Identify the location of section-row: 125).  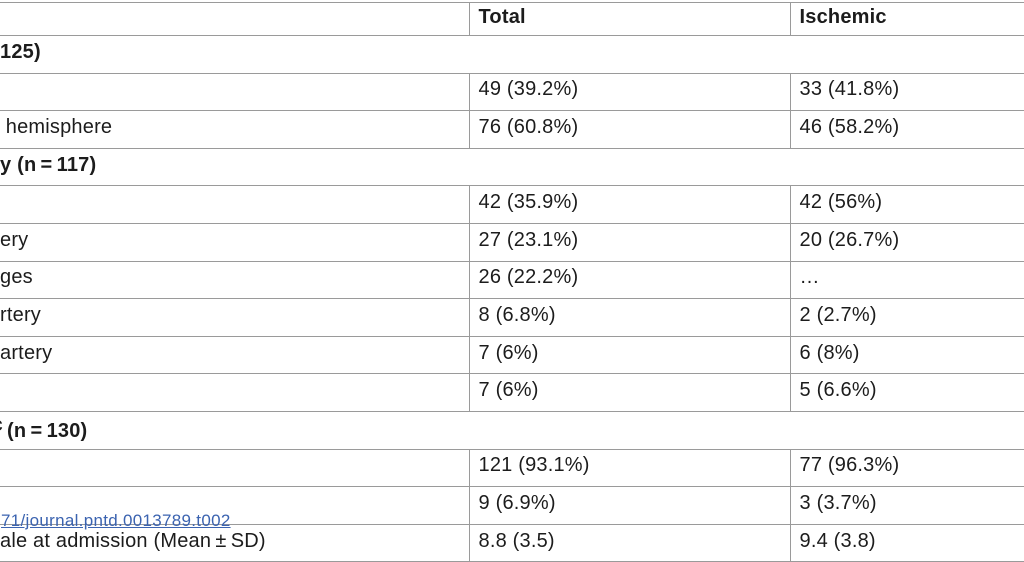
(512, 54).